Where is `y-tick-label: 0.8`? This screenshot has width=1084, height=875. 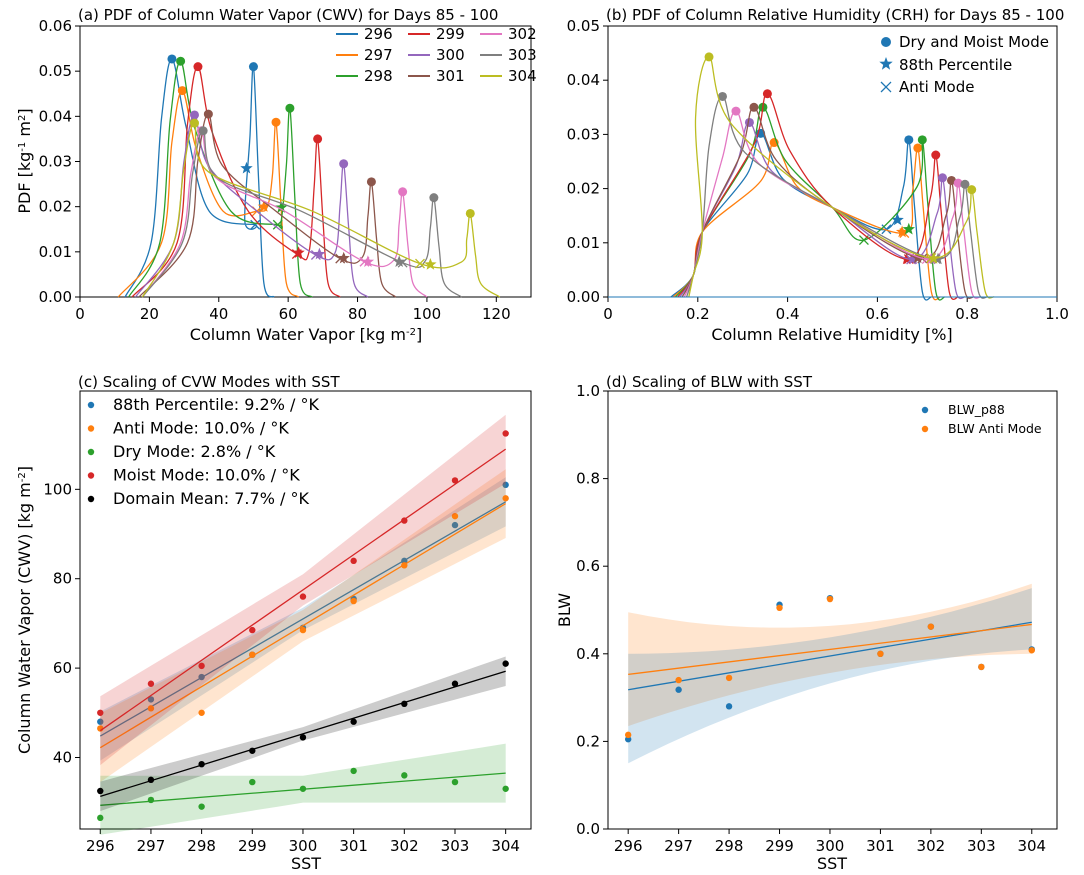
y-tick-label: 0.8 is located at coordinates (588, 479).